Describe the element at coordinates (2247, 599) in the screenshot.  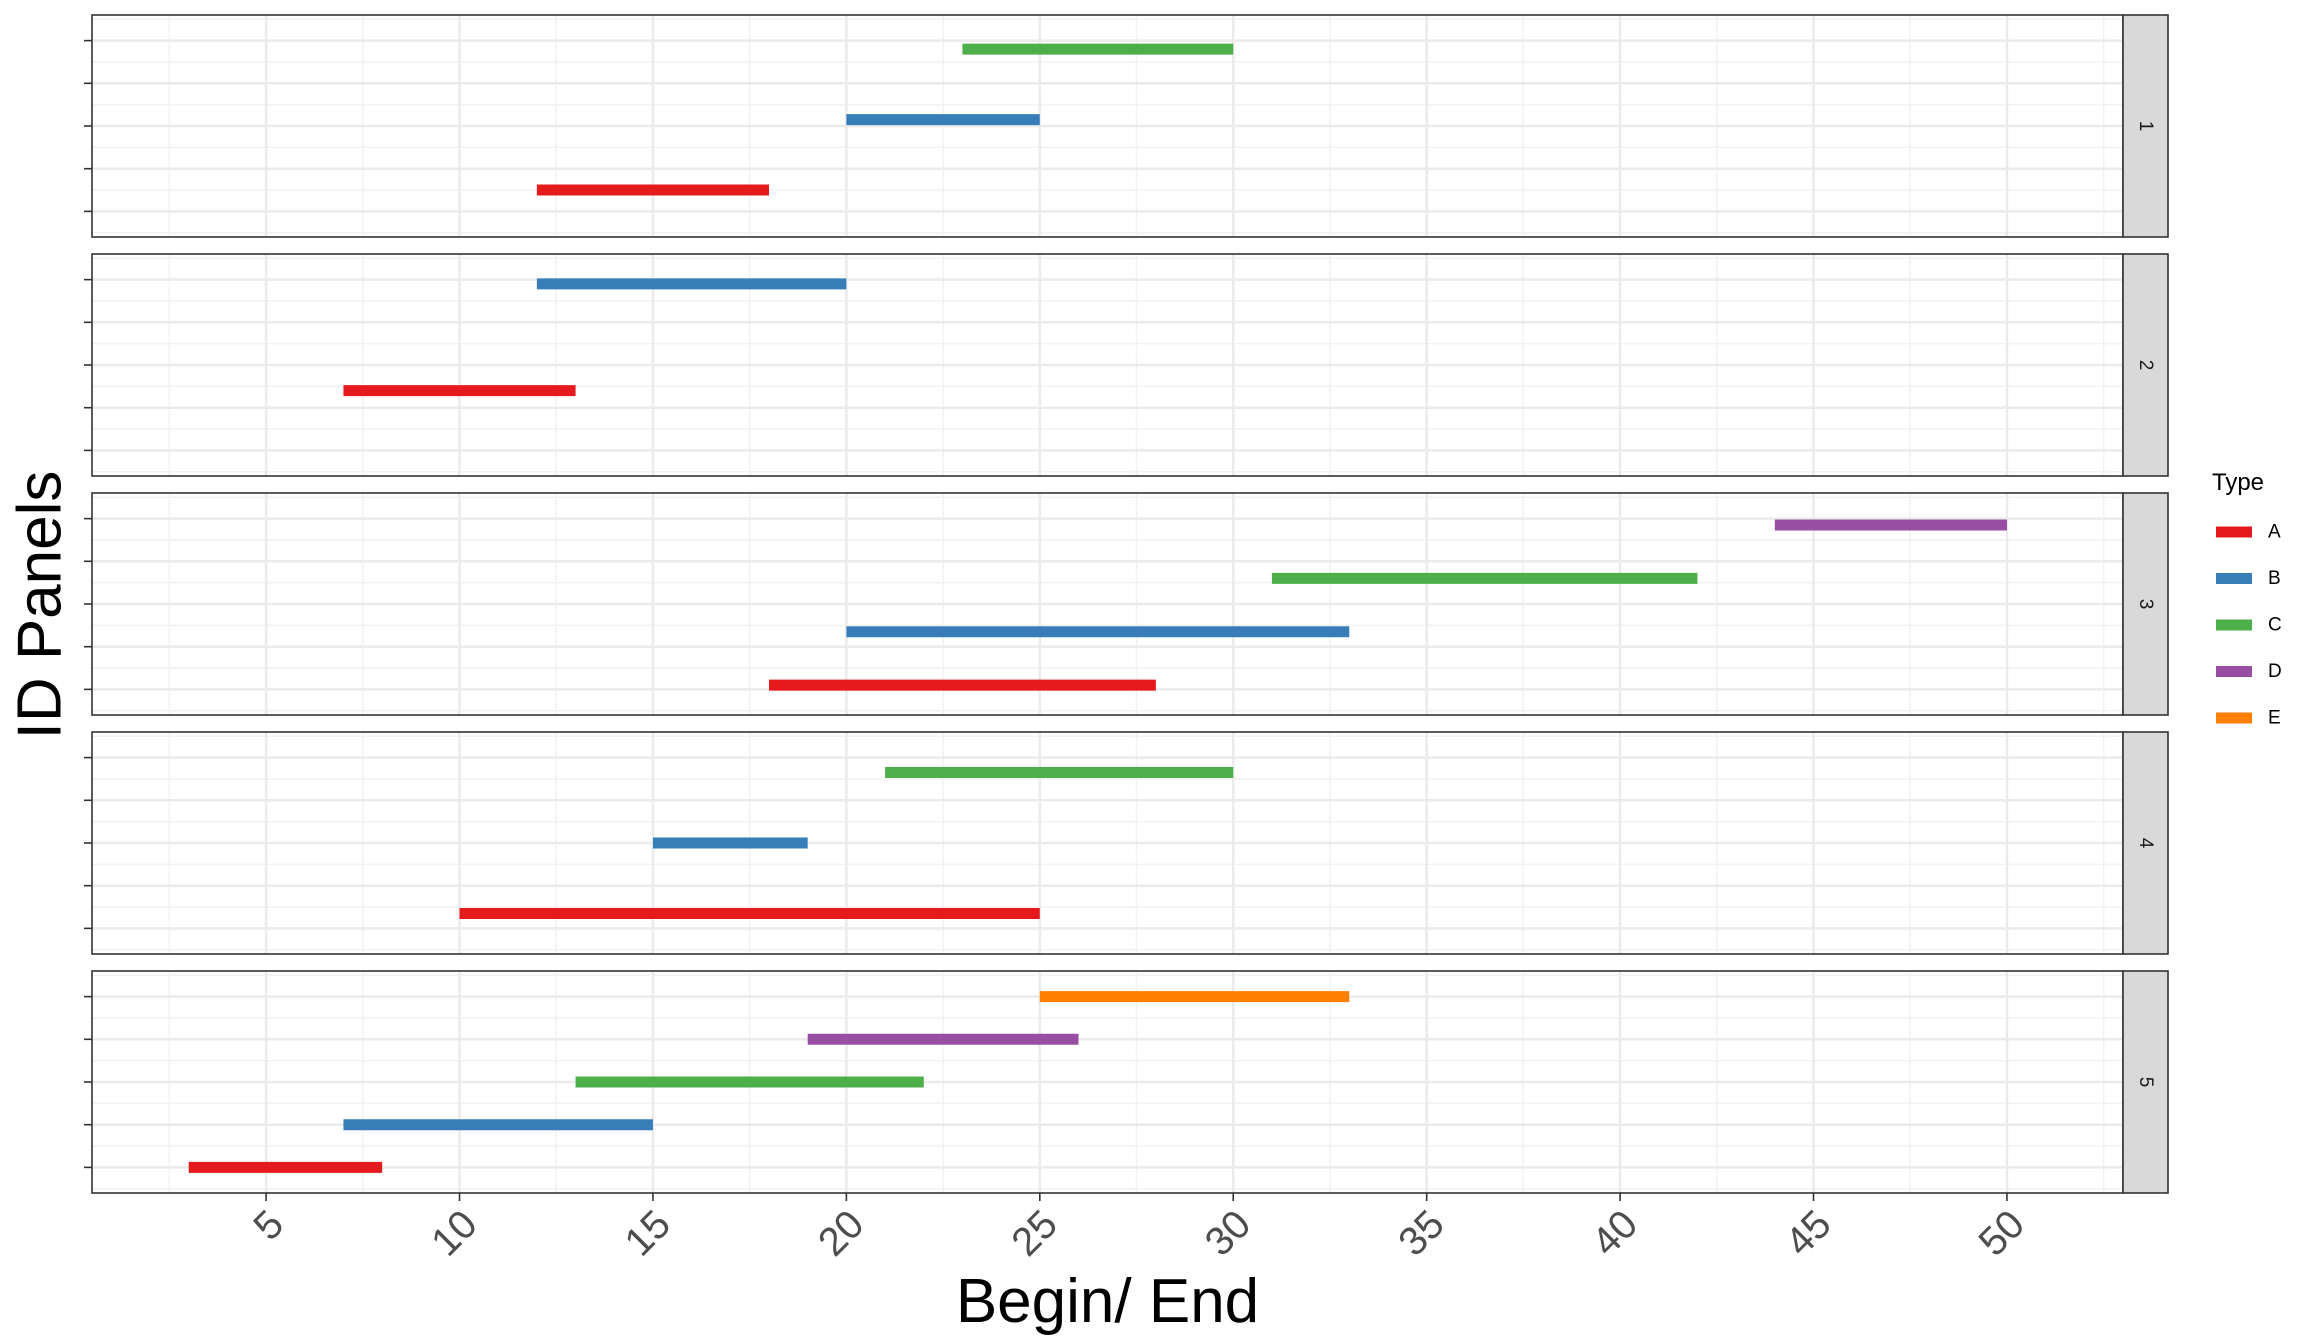
I see `legend: Type A B C D E` at that location.